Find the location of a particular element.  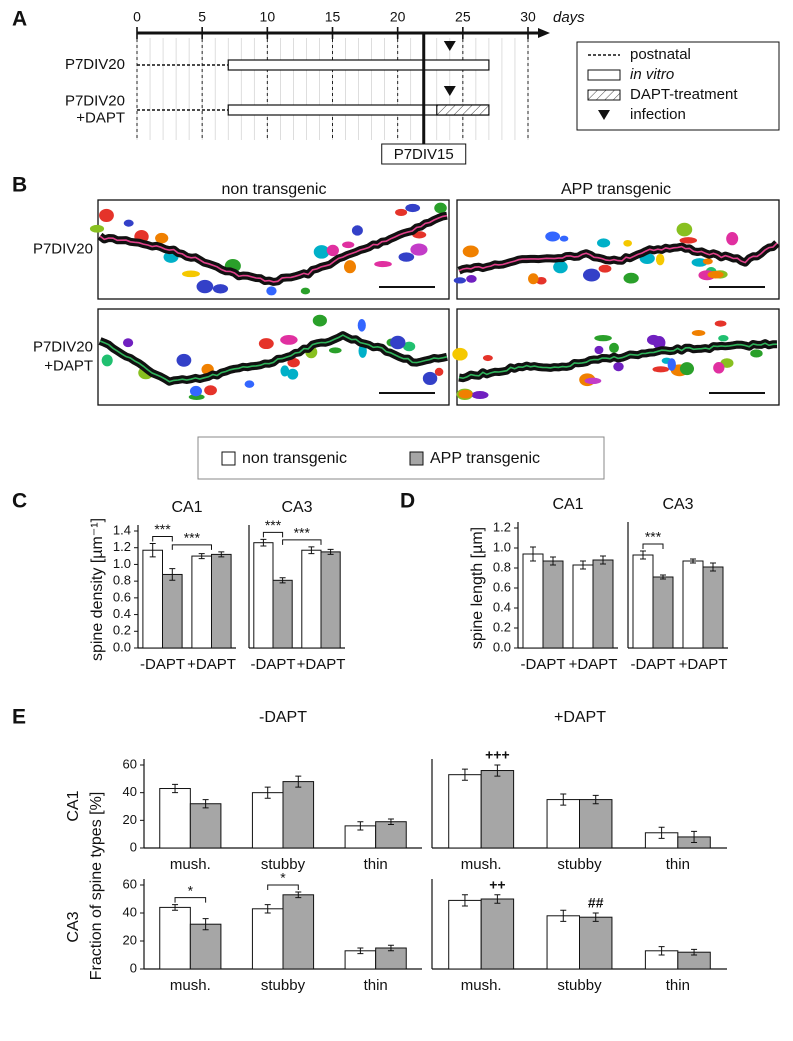

panel-letter: A is located at coordinates (19, 19).